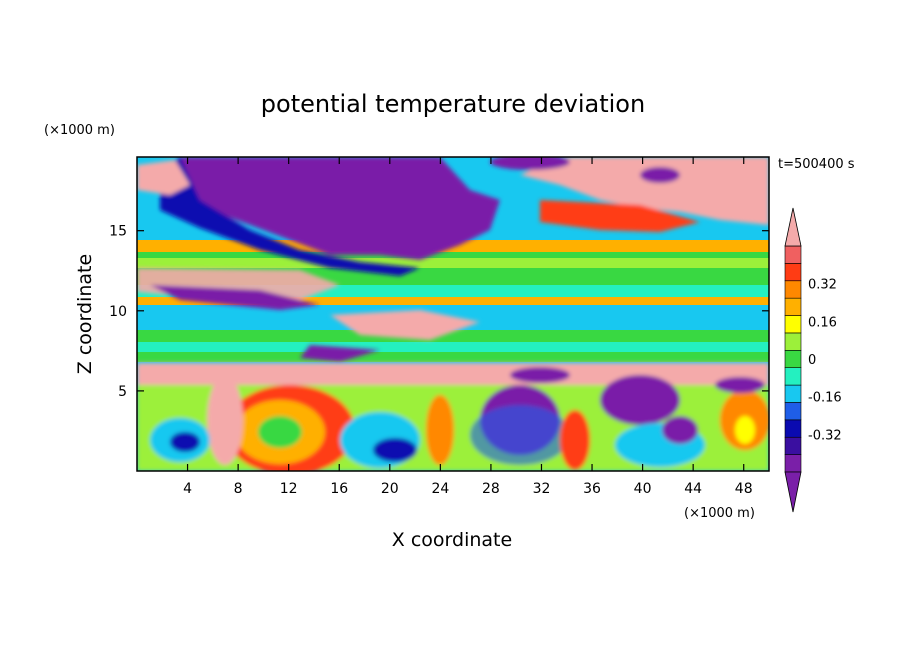 This screenshot has width=904, height=654. Describe the element at coordinates (390, 489) in the screenshot. I see `x-tick-label-20: 20` at that location.